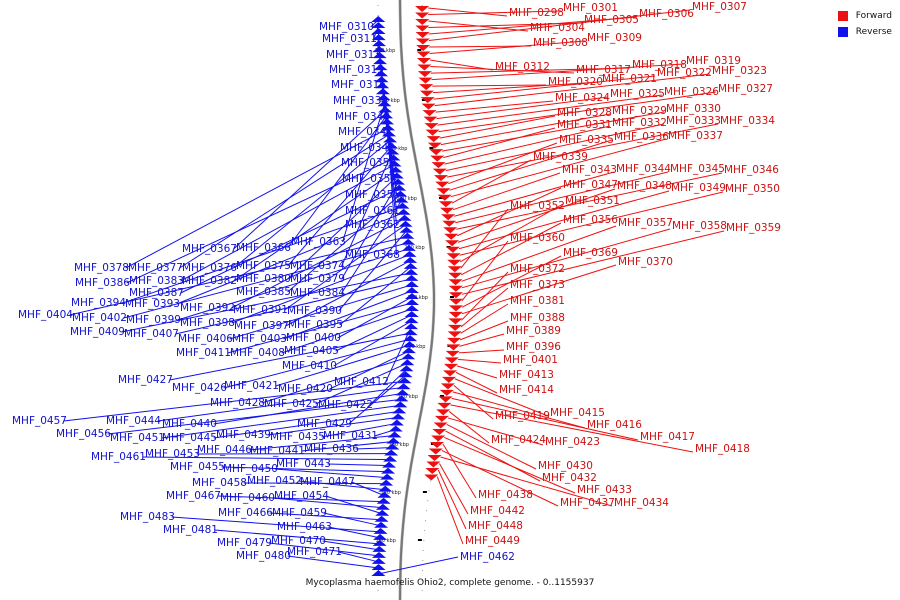  What do you see at coordinates (739, 71) in the screenshot?
I see `forward-label-MHF_0323: MHF_0323` at bounding box center [739, 71].